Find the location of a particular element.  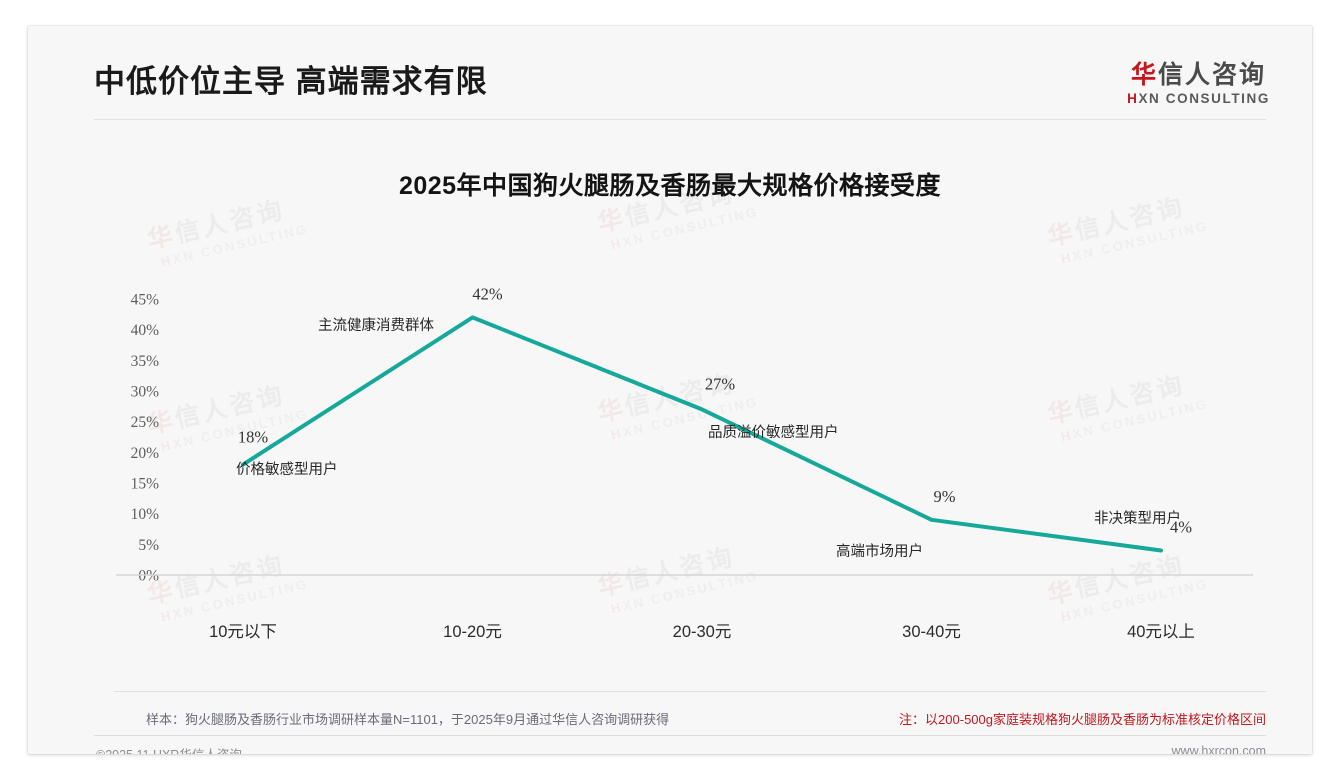

y-axis-tick-label: 25% is located at coordinates (145, 422).